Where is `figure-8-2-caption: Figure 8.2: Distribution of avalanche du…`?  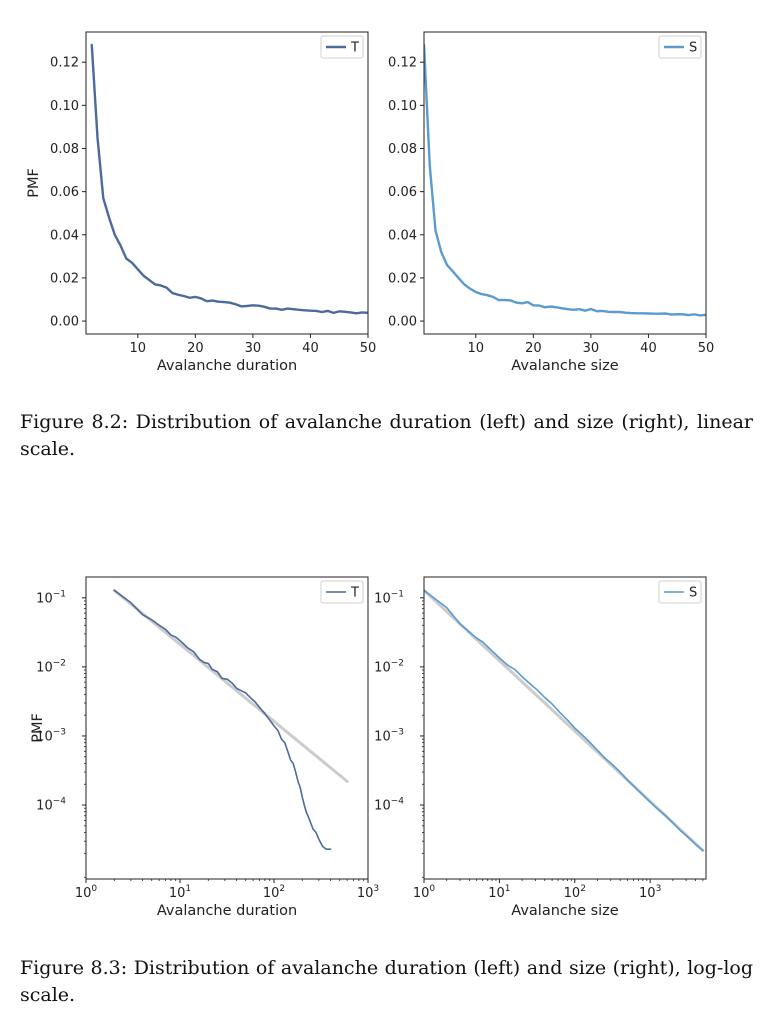
figure-8-2-caption: Figure 8.2: Distribution of avalanche du… is located at coordinates (386, 435).